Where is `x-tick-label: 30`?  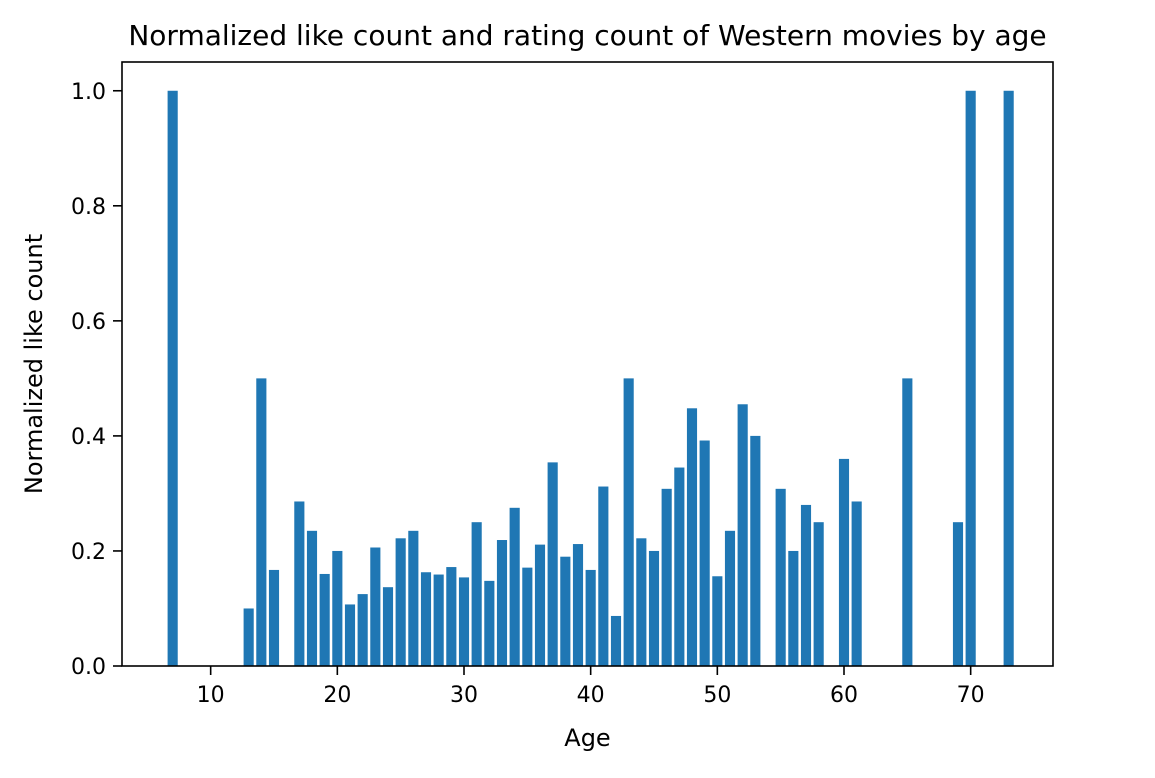
x-tick-label: 30 is located at coordinates (464, 695).